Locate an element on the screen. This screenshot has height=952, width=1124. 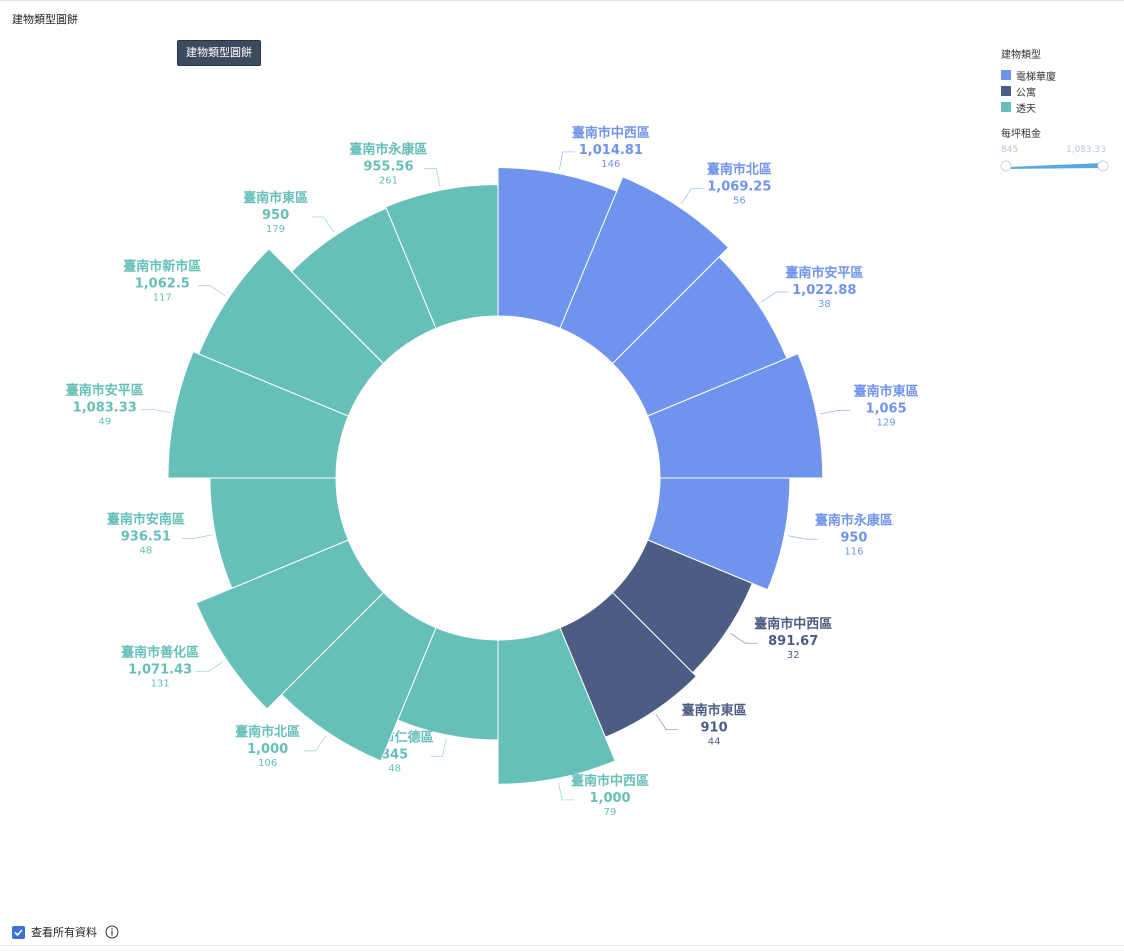
slice-count-label: 131 is located at coordinates (160, 684).